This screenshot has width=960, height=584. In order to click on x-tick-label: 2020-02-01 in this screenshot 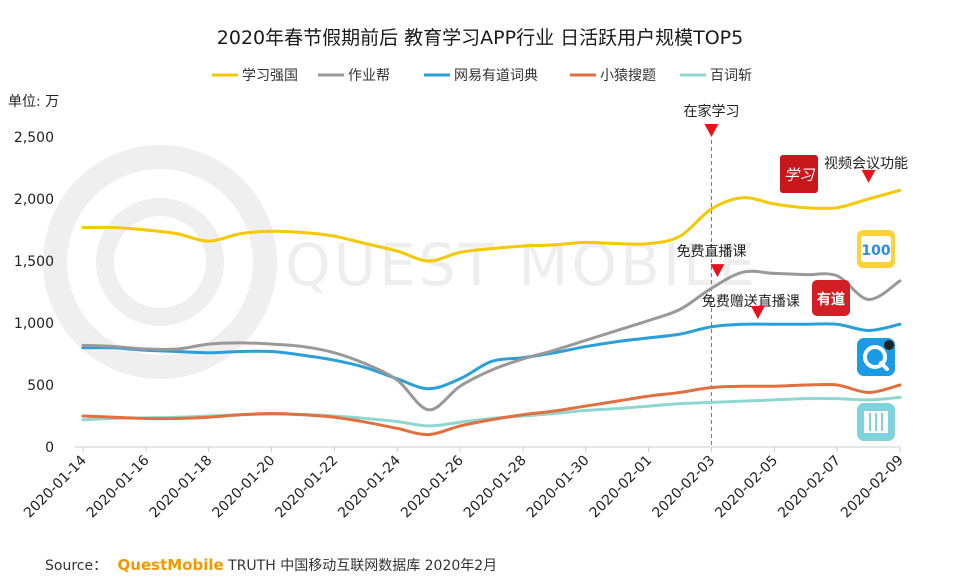, I will do `click(621, 487)`.